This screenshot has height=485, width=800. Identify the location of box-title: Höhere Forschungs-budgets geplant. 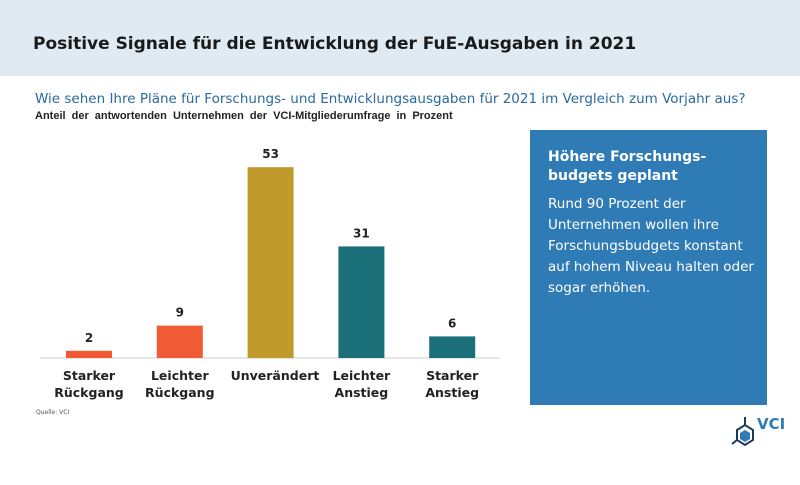
(627, 166).